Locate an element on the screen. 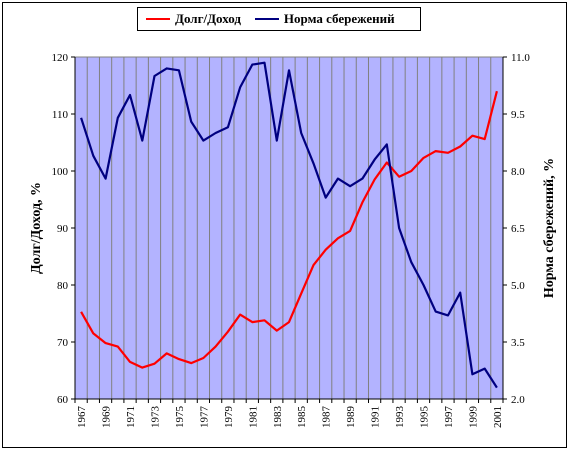 Image resolution: width=571 pixels, height=452 pixels. left-axis-tick-label: 100 is located at coordinates (60, 172).